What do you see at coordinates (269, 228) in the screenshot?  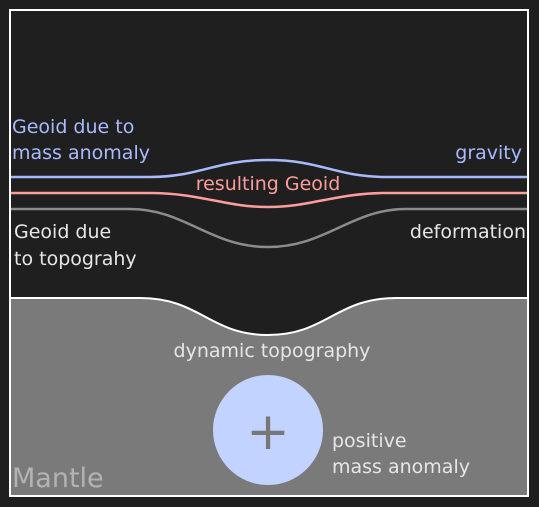 I see `geoid-topography-line` at bounding box center [269, 228].